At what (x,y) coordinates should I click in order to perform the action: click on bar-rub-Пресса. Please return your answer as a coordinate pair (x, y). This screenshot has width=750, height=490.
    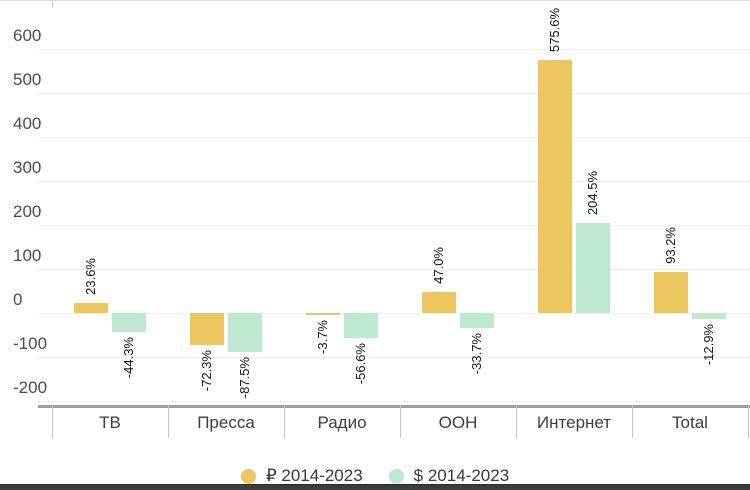
    Looking at the image, I should click on (207, 329).